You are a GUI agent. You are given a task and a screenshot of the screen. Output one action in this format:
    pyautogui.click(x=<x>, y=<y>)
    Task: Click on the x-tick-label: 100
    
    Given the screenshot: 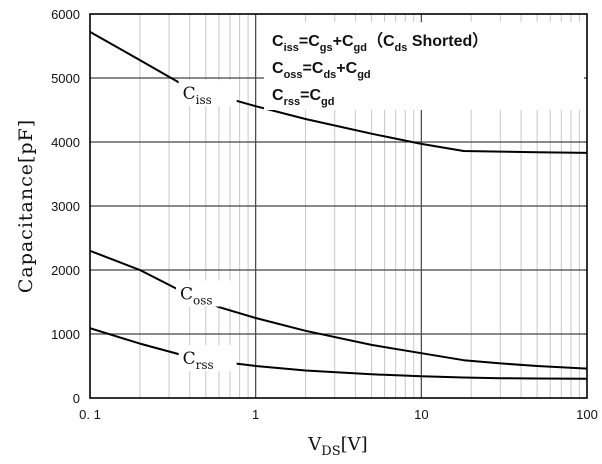 What is the action you would take?
    pyautogui.click(x=587, y=414)
    